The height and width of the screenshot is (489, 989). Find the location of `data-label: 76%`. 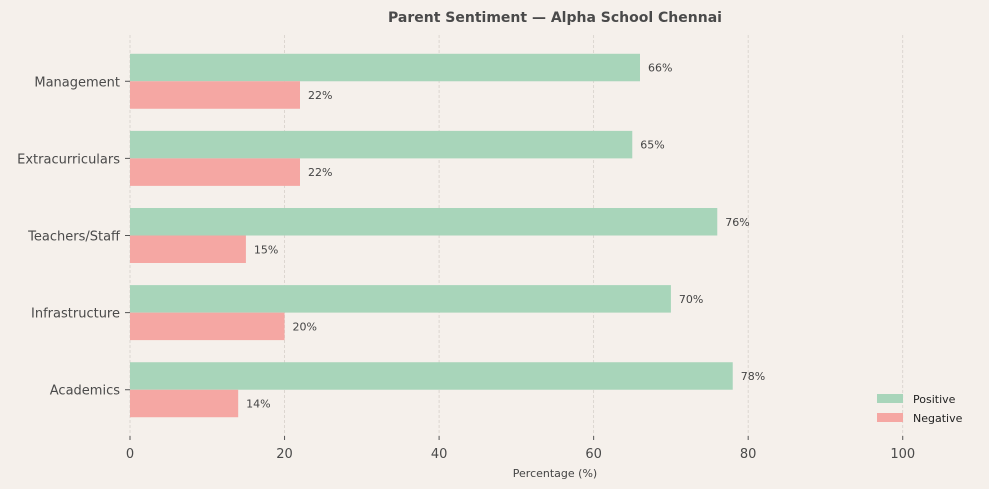

data-label: 76% is located at coordinates (737, 222).